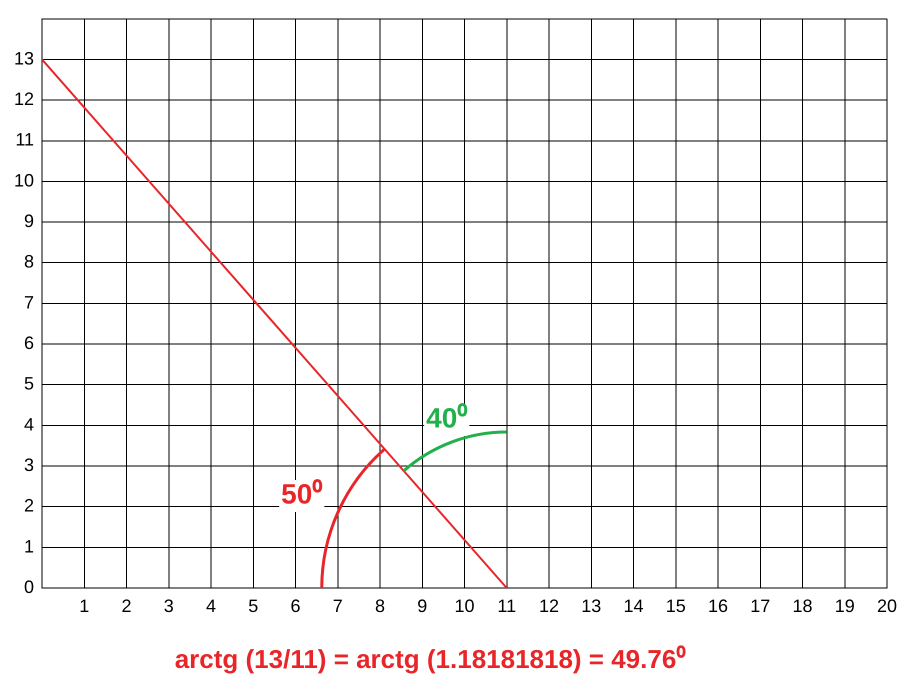 The width and height of the screenshot is (911, 691). Describe the element at coordinates (295, 606) in the screenshot. I see `x-tick-label: 6` at that location.